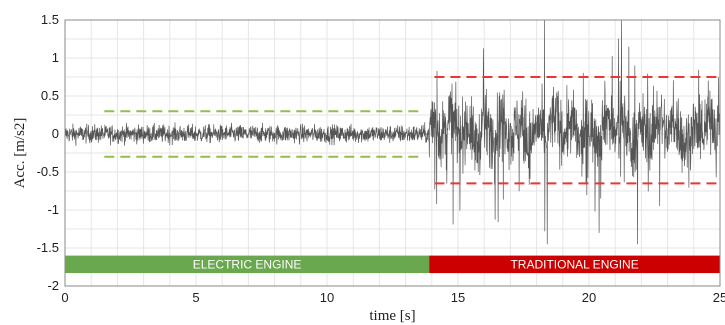 This screenshot has width=725, height=325. I want to click on x-tick-label: 20, so click(589, 297).